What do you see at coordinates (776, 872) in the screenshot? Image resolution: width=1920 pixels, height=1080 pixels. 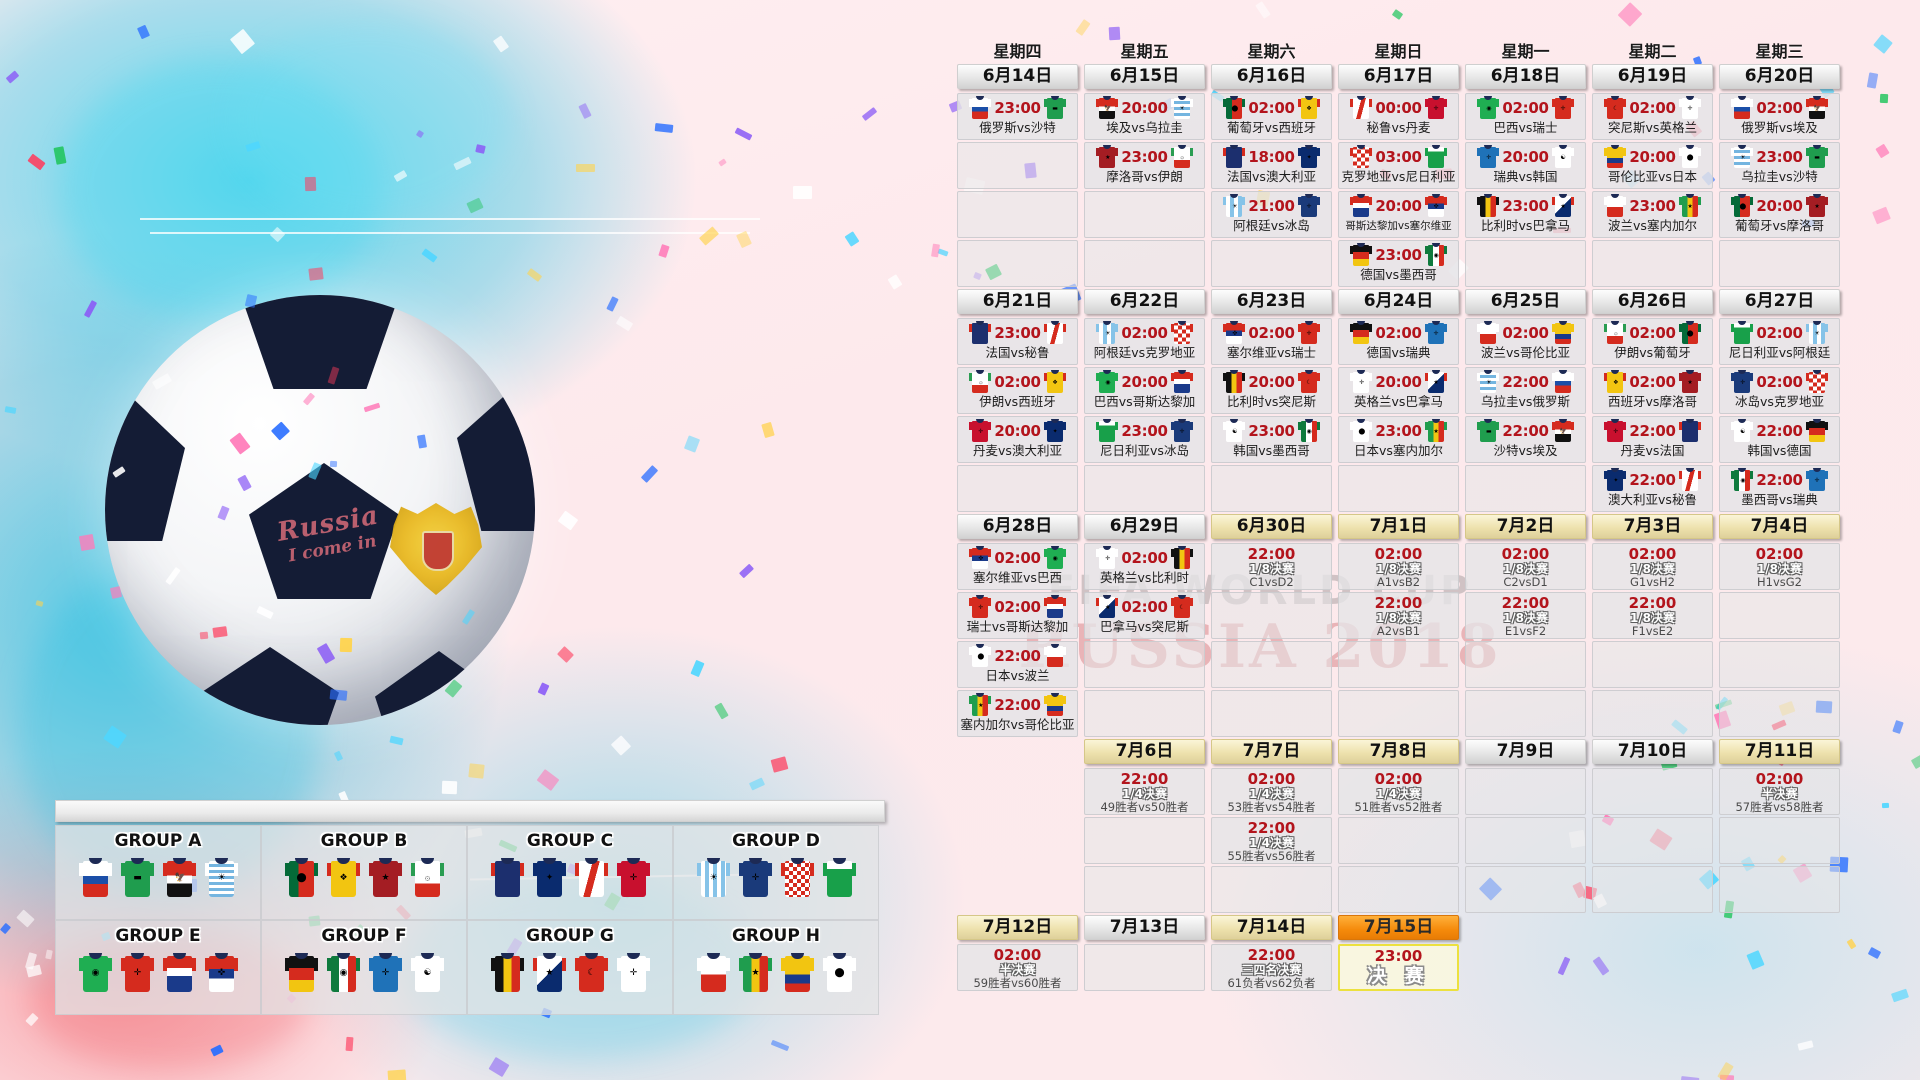 I see `group-box: GROUP D ☀ ✛` at bounding box center [776, 872].